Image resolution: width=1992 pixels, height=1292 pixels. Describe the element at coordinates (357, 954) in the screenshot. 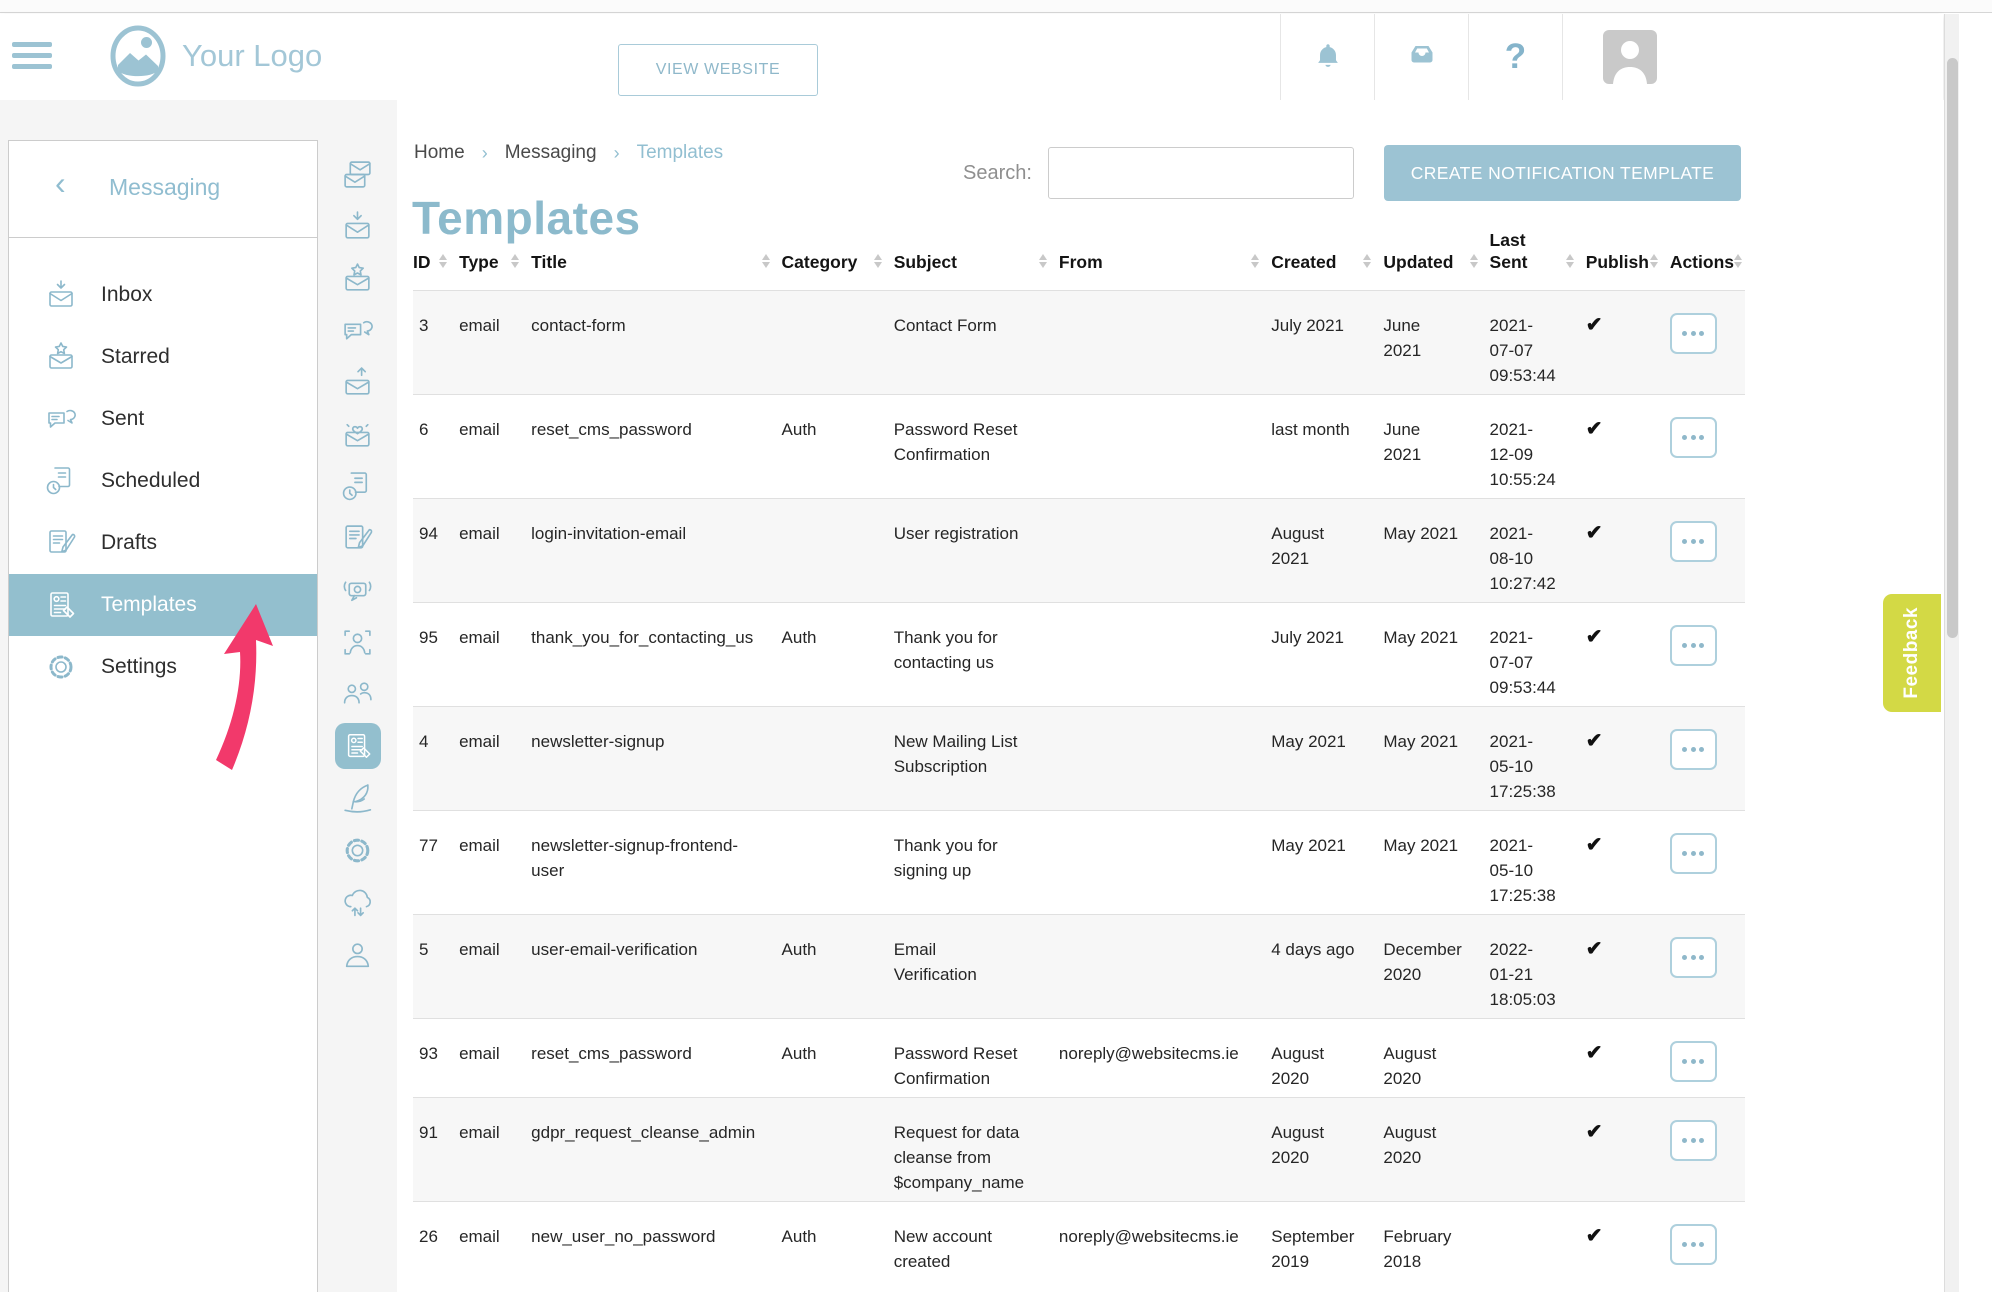

I see `strip-icon-user` at that location.